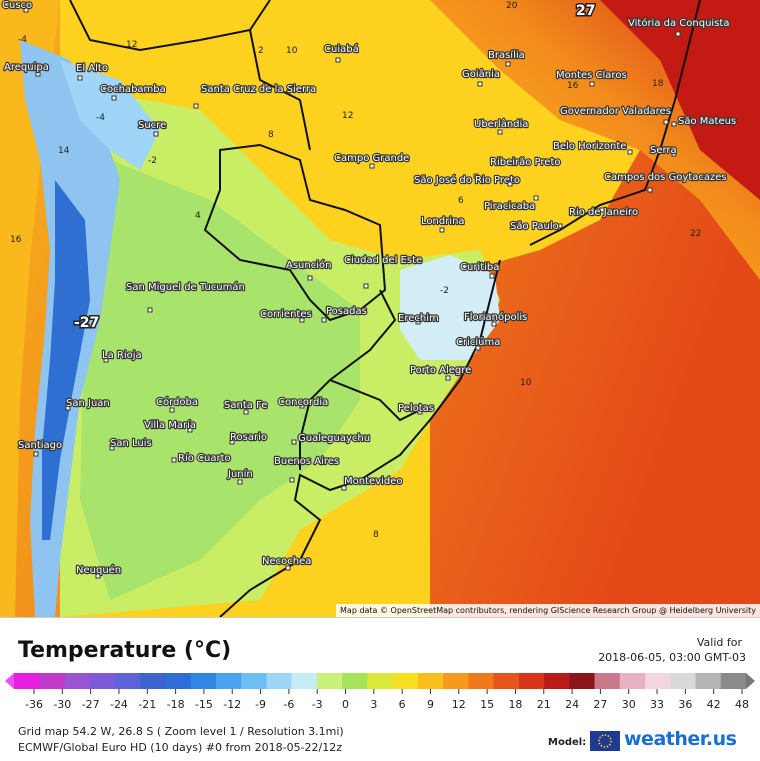 The width and height of the screenshot is (760, 761). I want to click on city-san-juan: San Juan, so click(88, 404).